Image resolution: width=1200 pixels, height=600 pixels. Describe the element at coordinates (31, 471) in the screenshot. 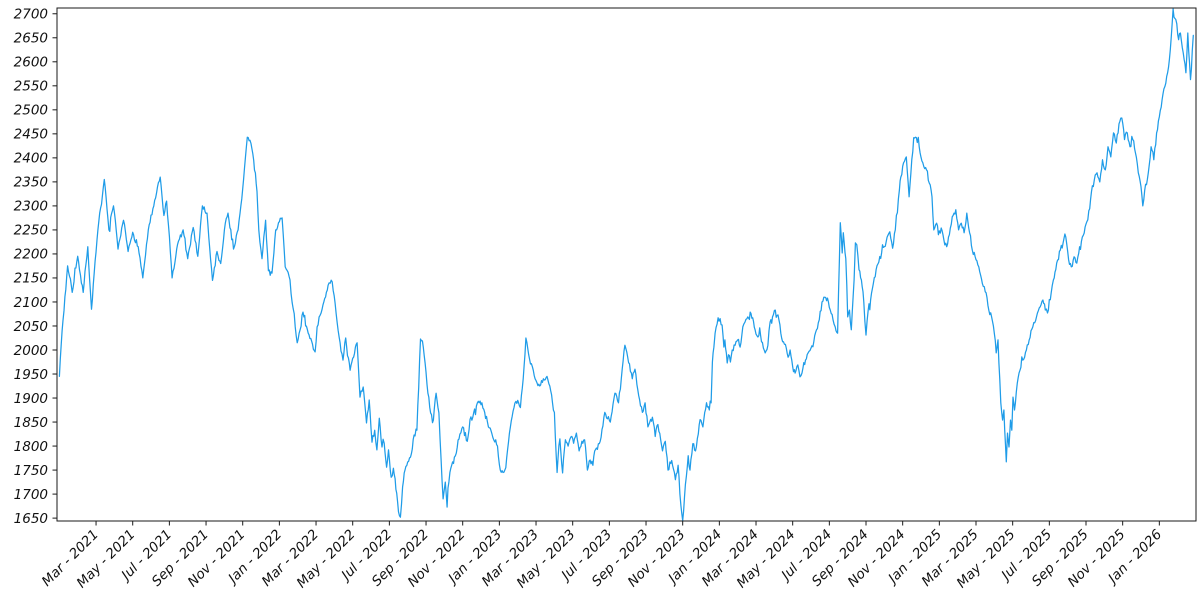

I see `y-tick-label: 1750` at that location.